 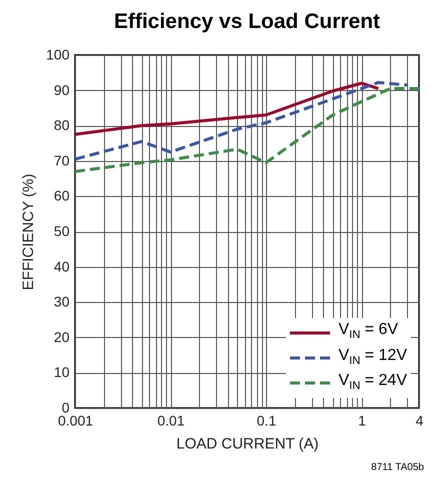 I want to click on y-tick-label: 10, so click(x=62, y=372).